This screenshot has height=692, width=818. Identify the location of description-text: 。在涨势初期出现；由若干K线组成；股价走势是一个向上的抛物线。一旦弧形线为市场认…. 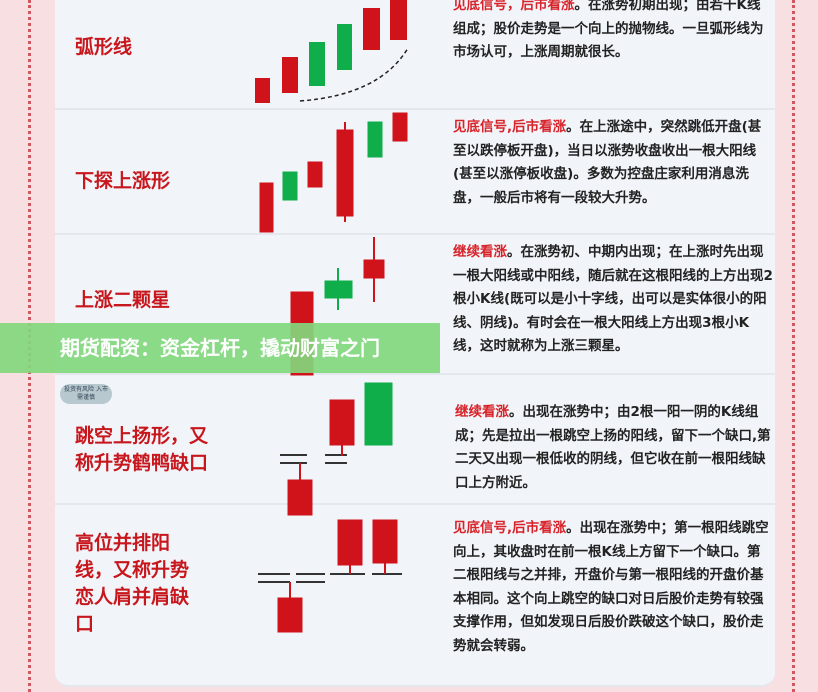
(608, 30).